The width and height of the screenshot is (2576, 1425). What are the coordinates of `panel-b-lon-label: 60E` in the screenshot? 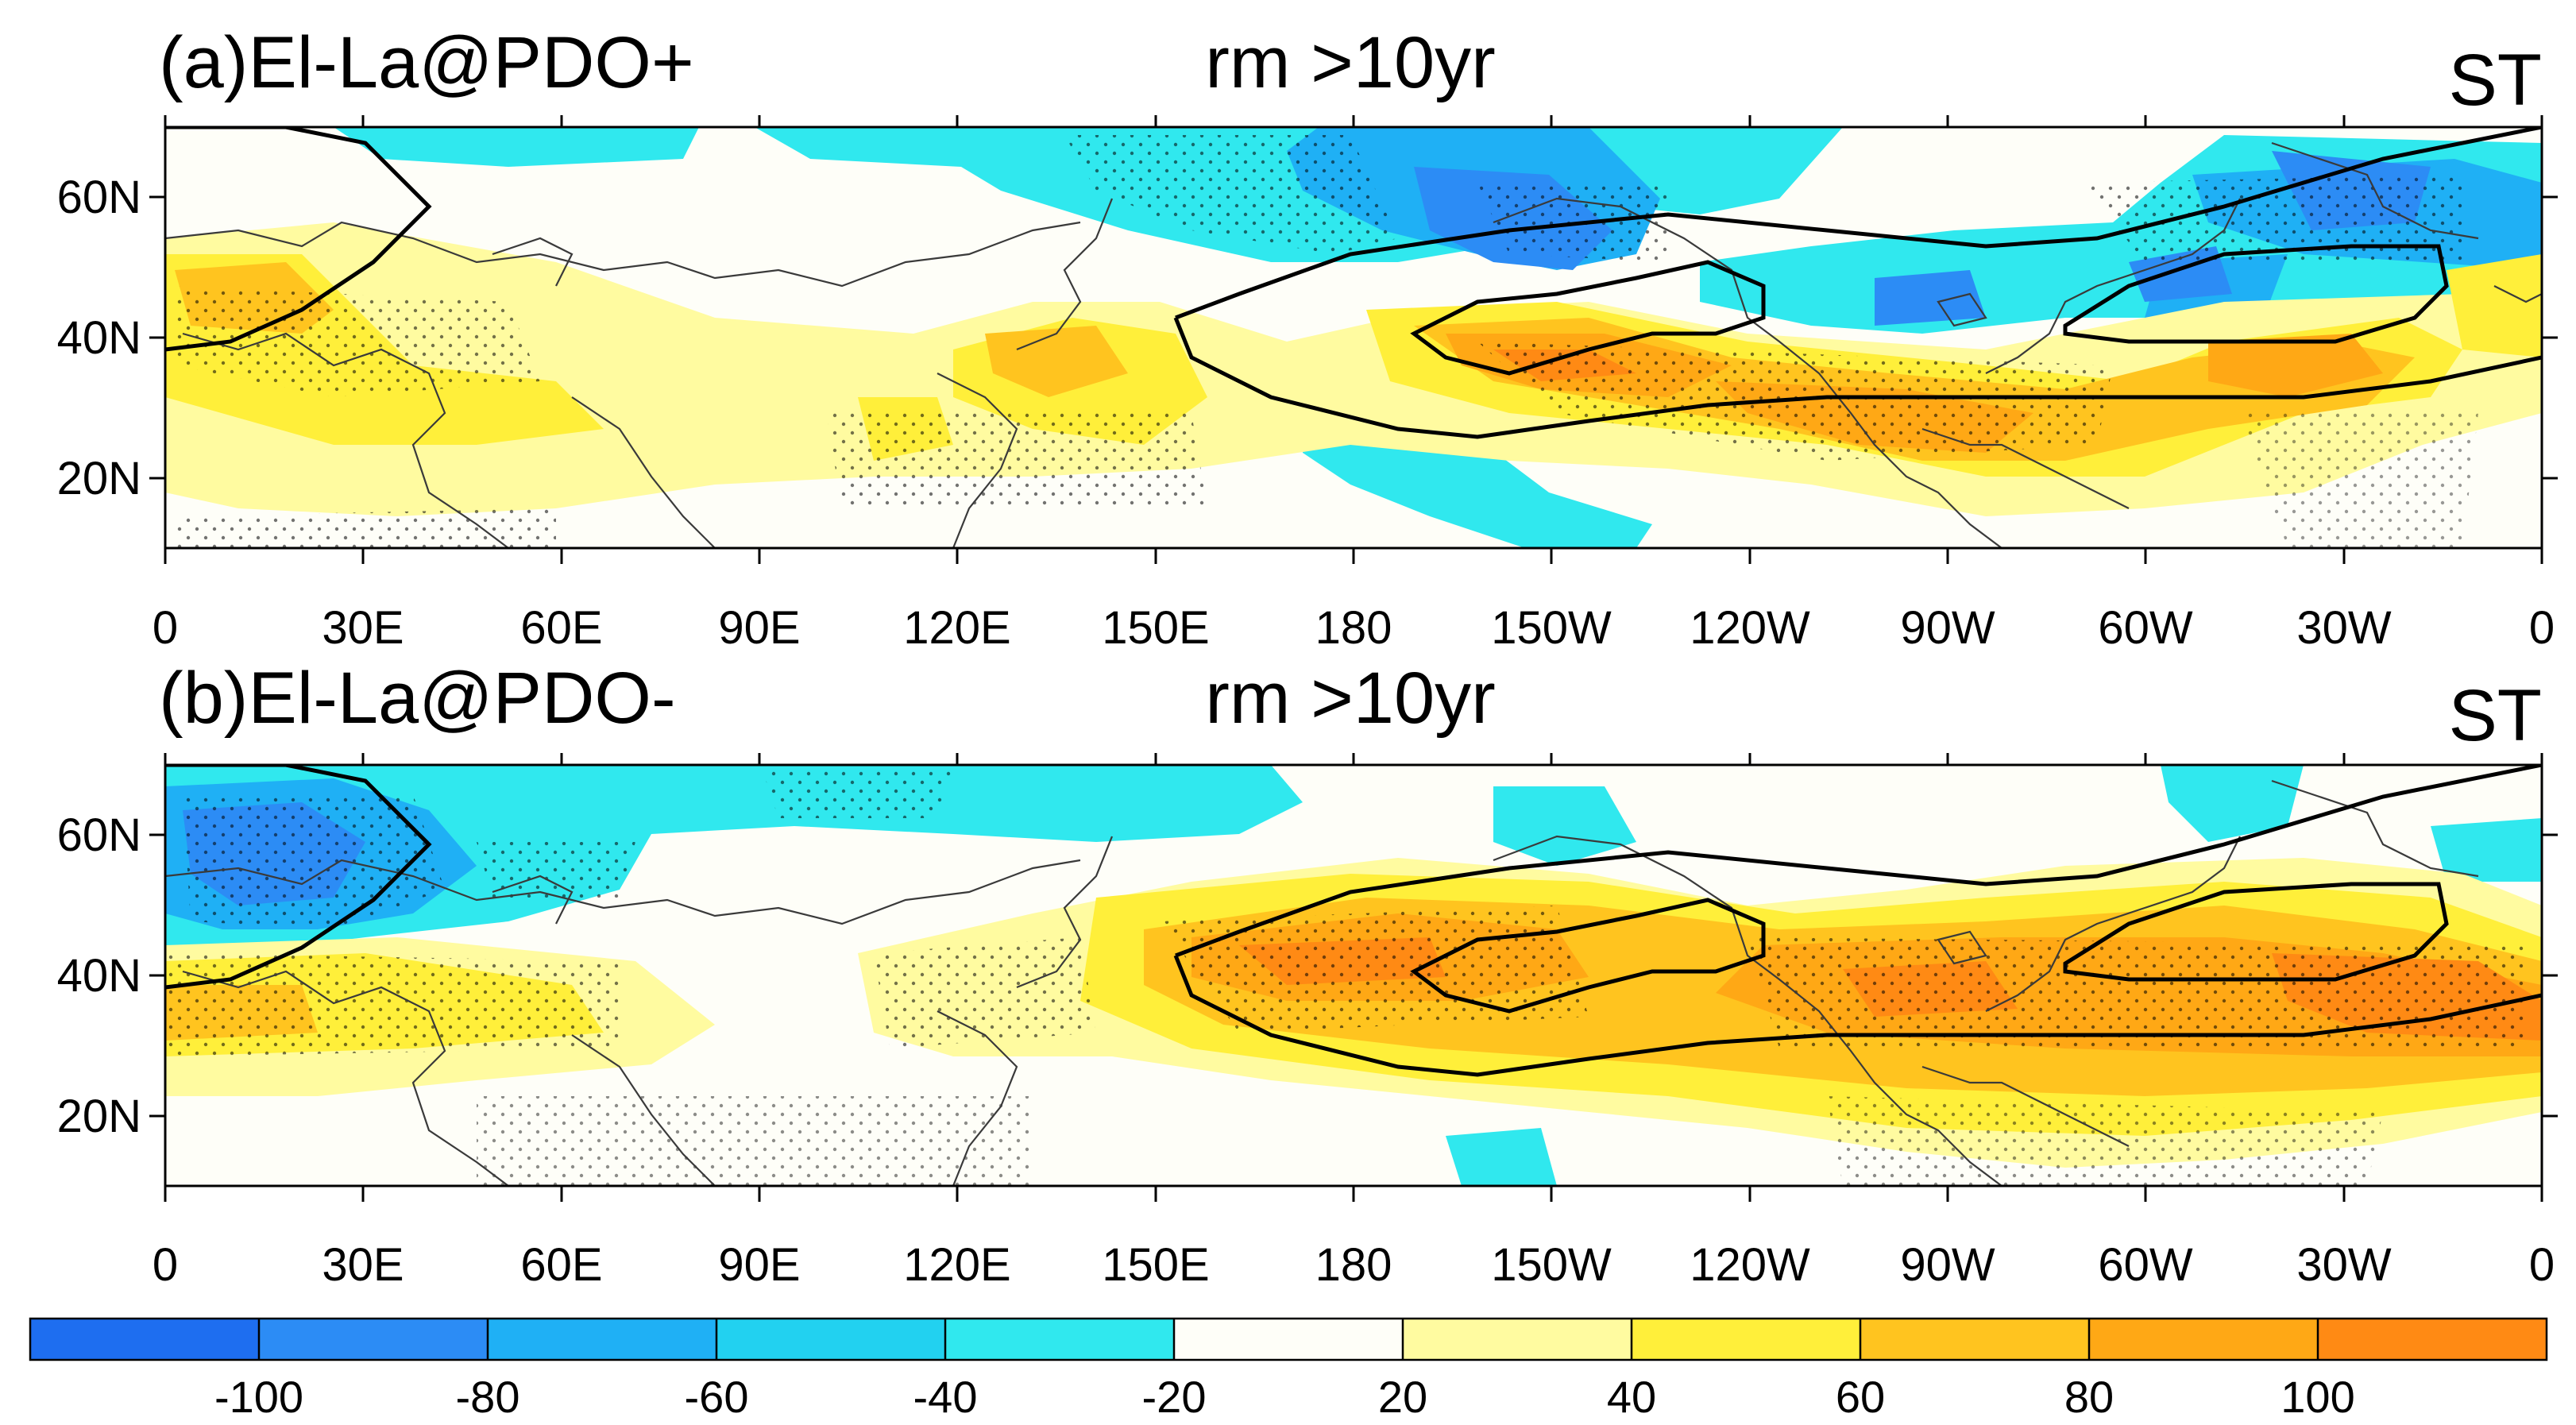 It's located at (561, 1265).